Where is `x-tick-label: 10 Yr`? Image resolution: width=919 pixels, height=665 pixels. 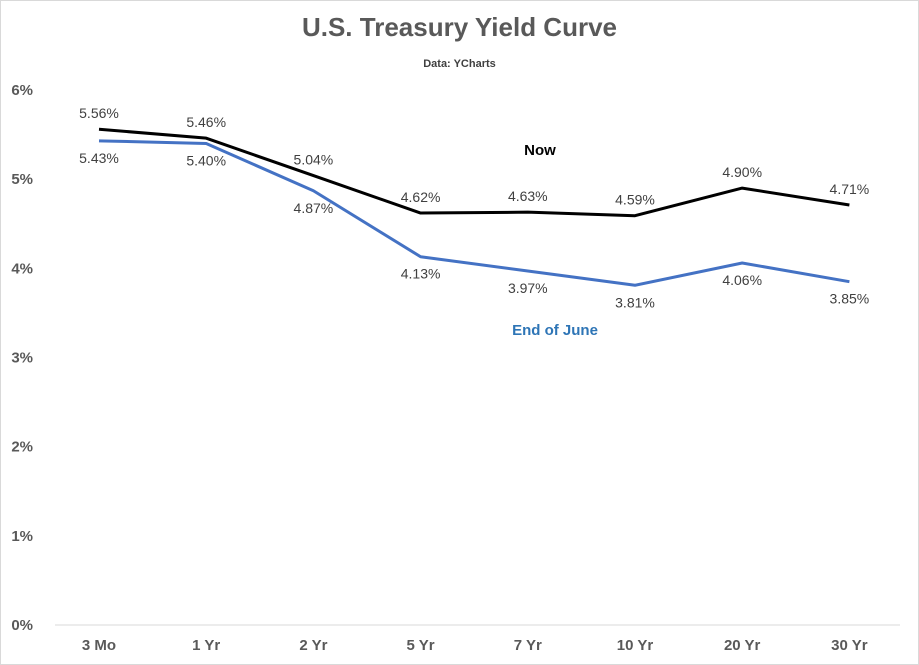
x-tick-label: 10 Yr is located at coordinates (635, 645).